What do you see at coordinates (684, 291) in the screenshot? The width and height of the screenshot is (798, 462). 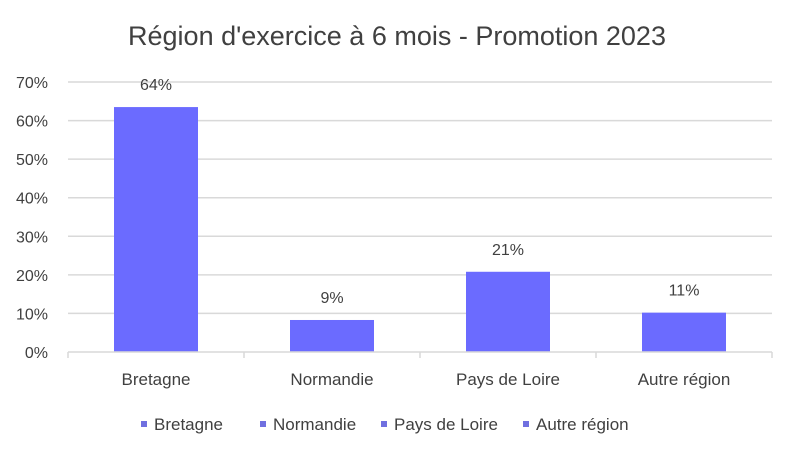 I see `data-label: 11%` at bounding box center [684, 291].